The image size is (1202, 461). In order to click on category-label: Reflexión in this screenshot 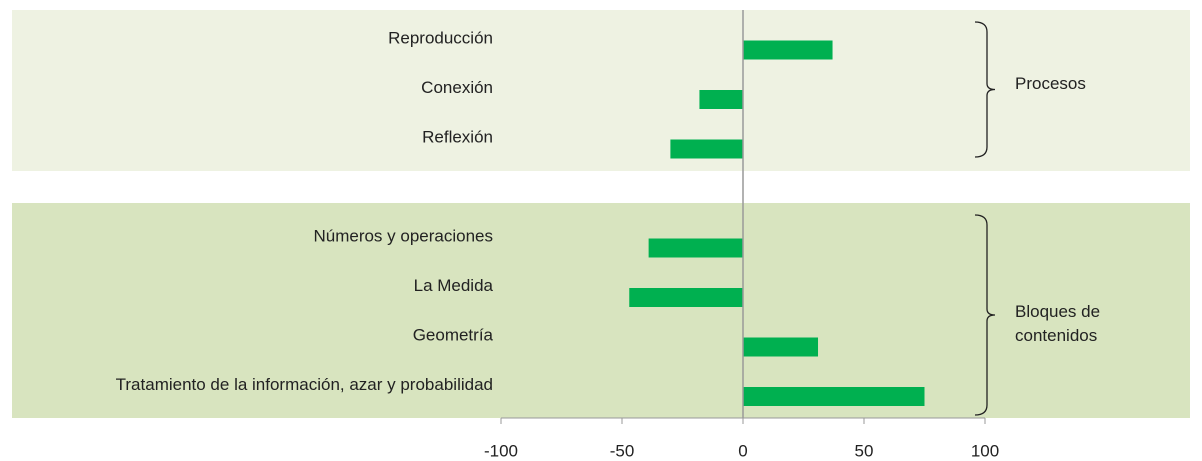, I will do `click(457, 136)`.